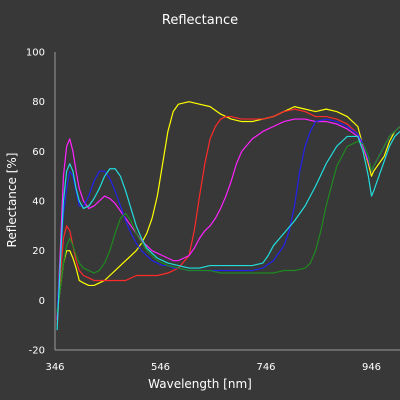 The height and width of the screenshot is (400, 400). What do you see at coordinates (213, 367) in the screenshot?
I see `x-tick-group: 346 546 746 946` at bounding box center [213, 367].